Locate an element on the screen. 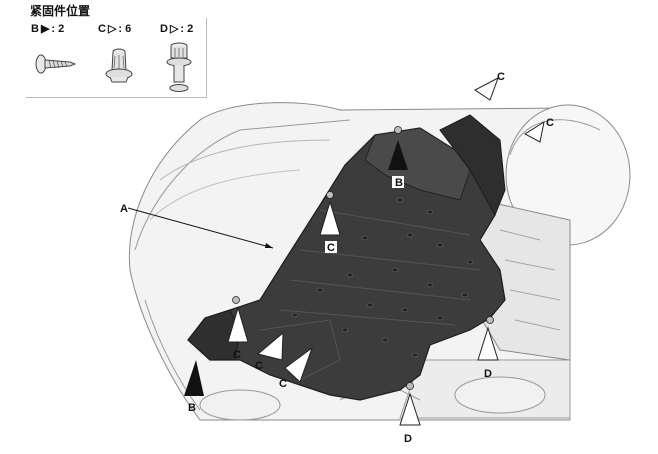 This screenshot has width=658, height=454. fastener-legend: B ▶: 2 C ▷: 6 D ▷: 2 is located at coordinates (116, 58).